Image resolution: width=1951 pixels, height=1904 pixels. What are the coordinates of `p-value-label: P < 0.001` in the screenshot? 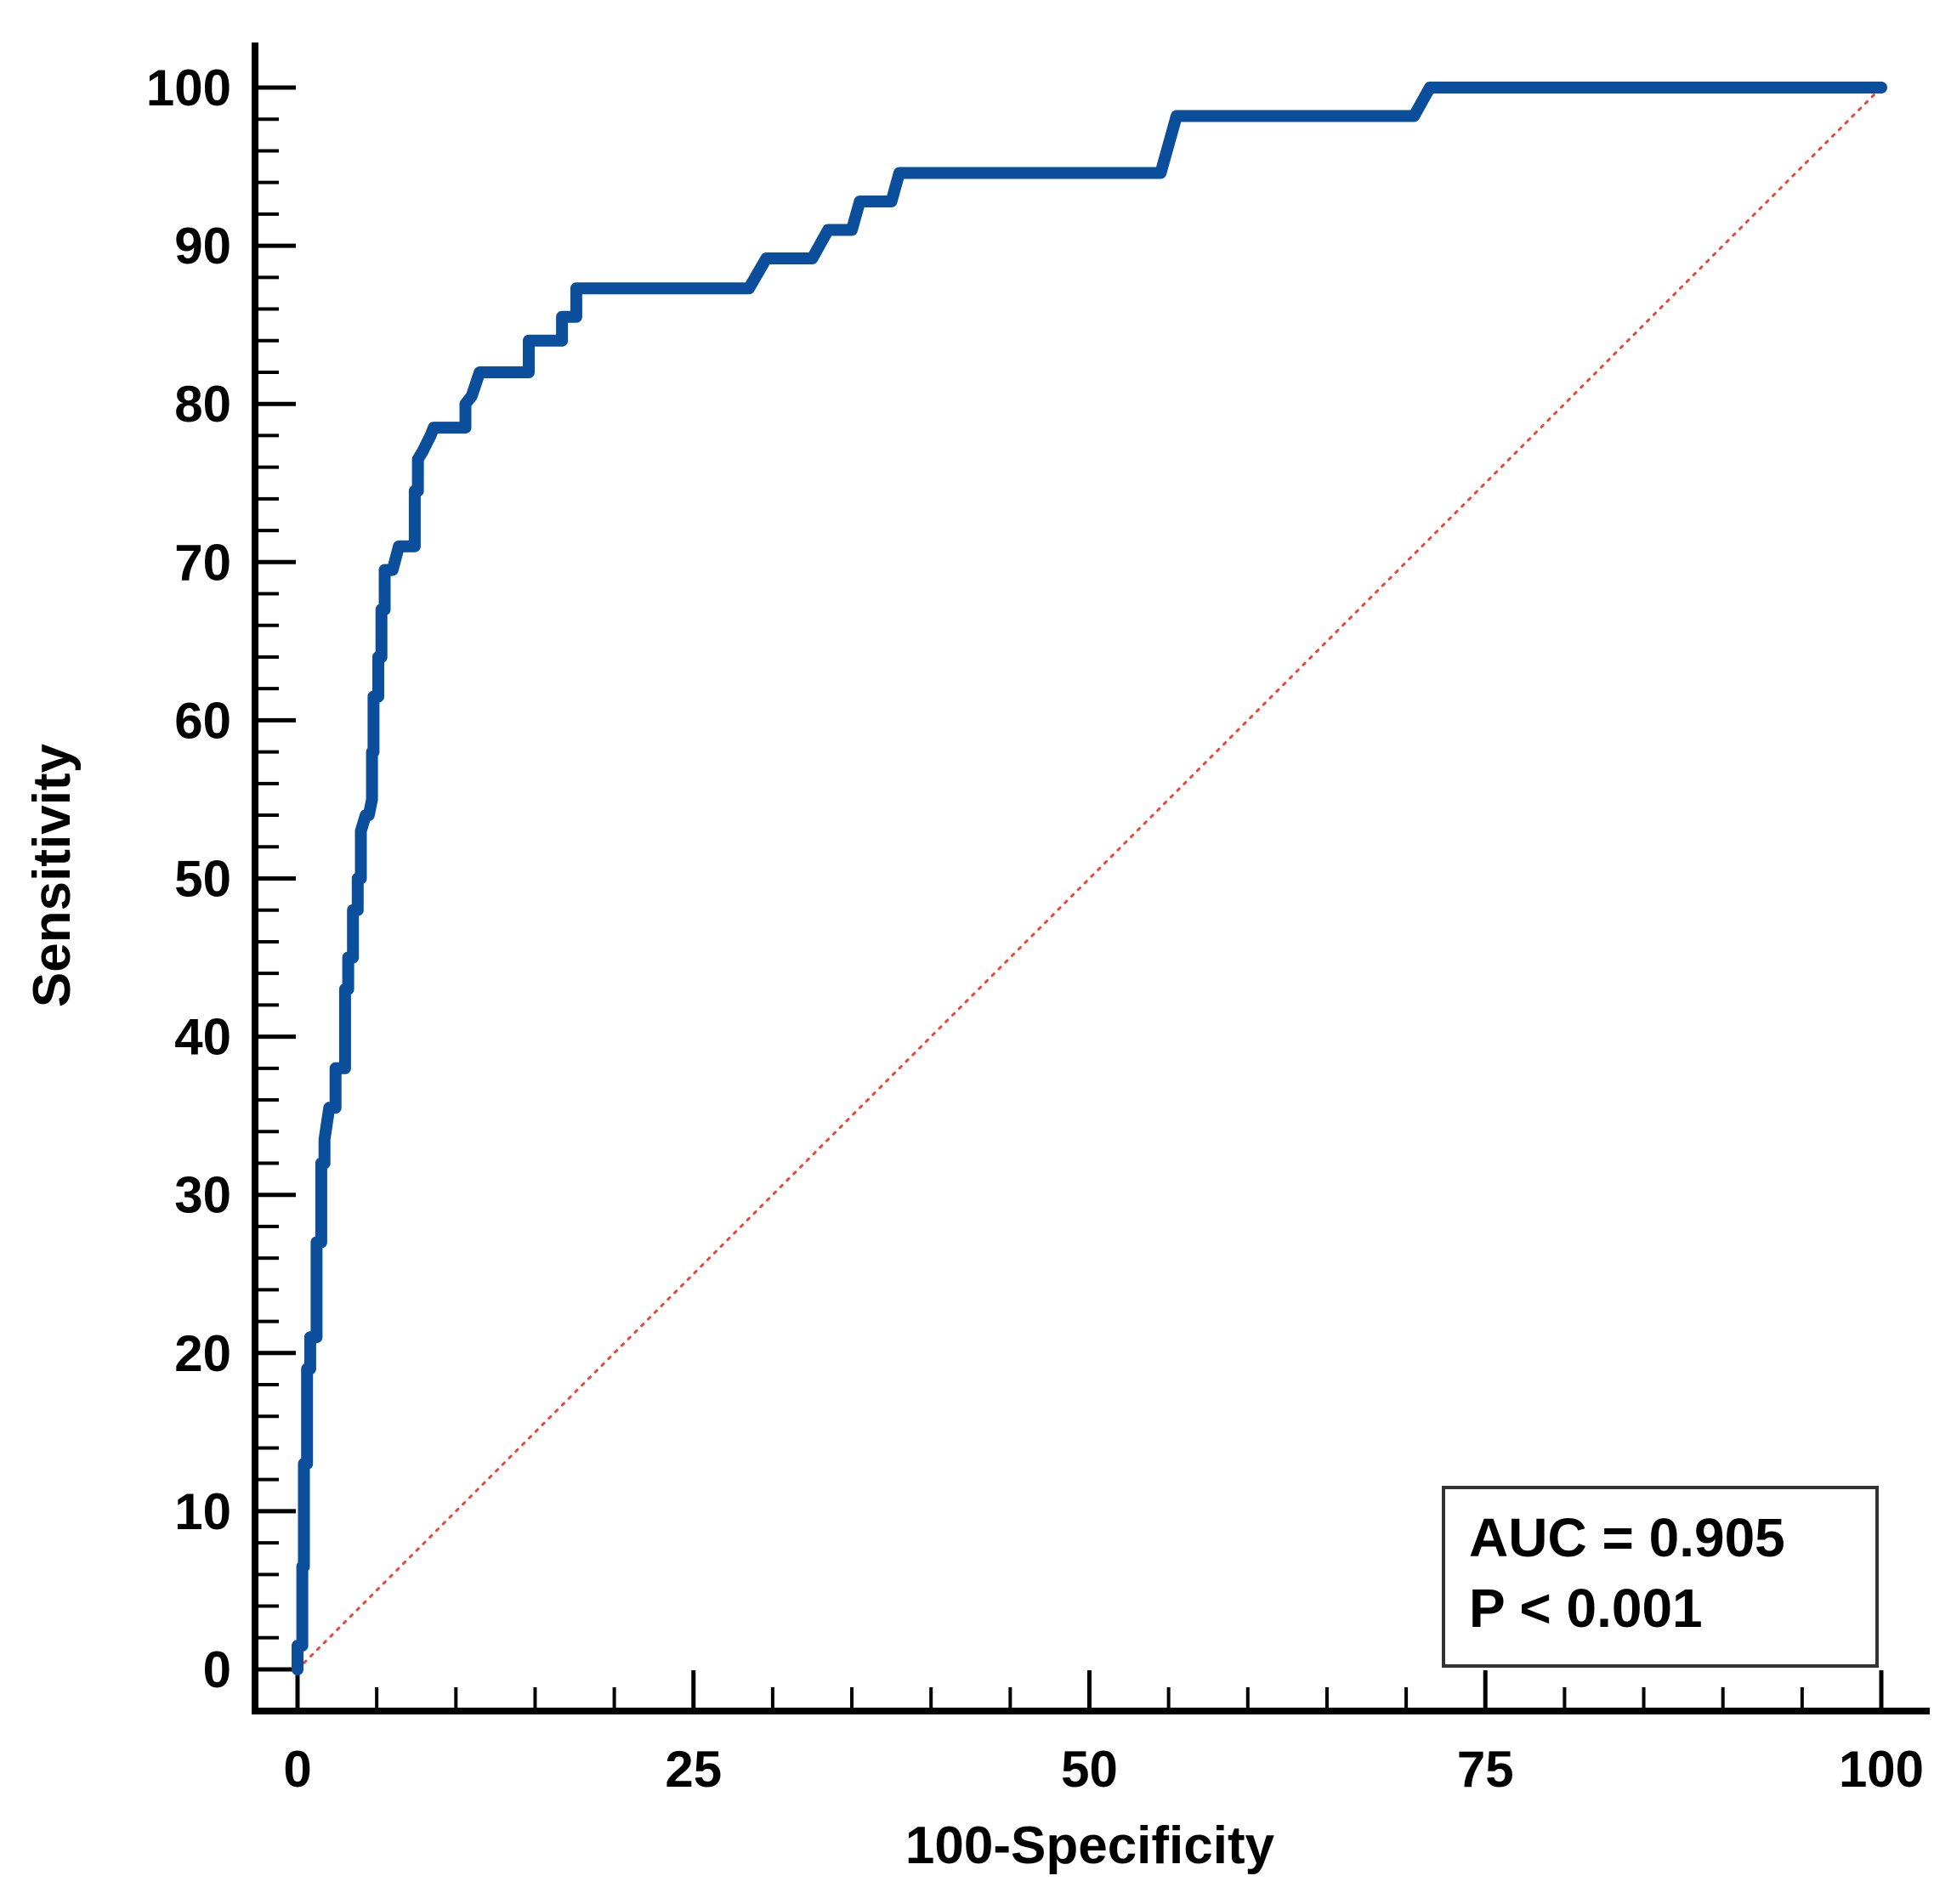 It's located at (1586, 1608).